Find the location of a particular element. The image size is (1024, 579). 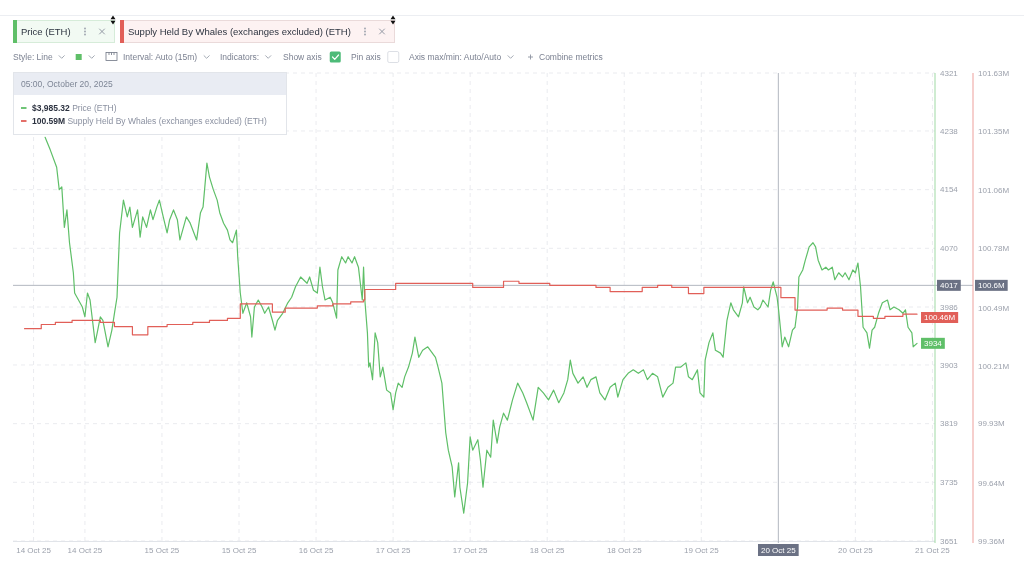

ref-line-label: 4017 is located at coordinates (949, 286).